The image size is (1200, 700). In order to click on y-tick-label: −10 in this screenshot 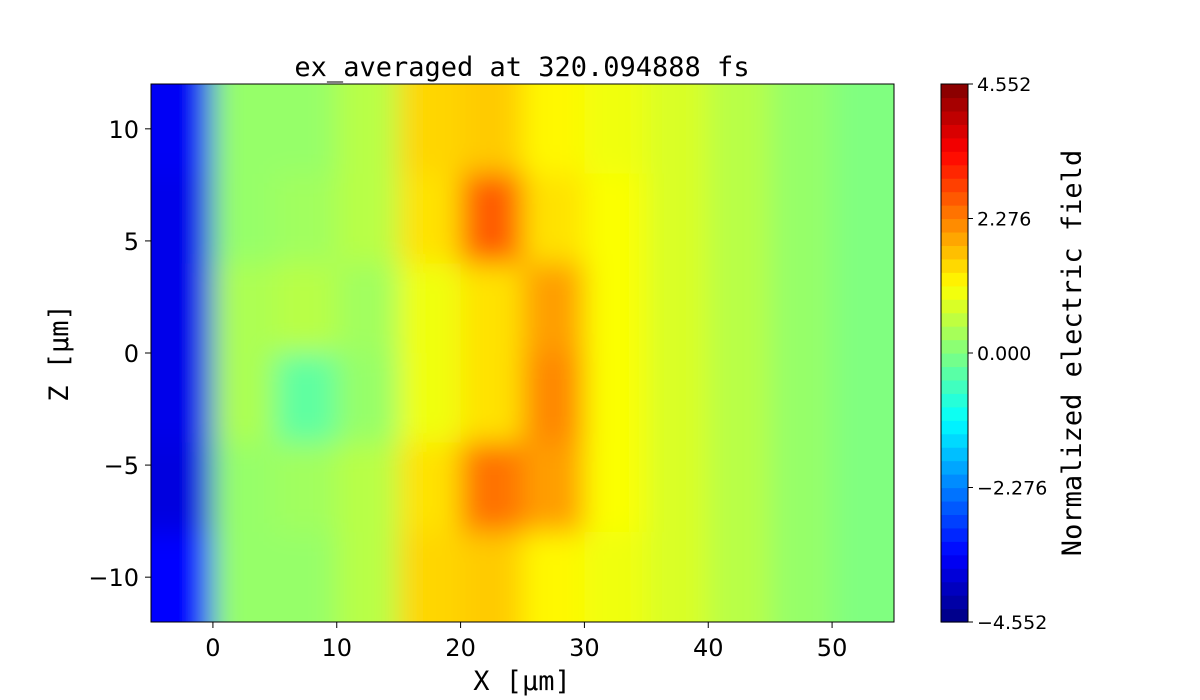, I will do `click(113, 578)`.